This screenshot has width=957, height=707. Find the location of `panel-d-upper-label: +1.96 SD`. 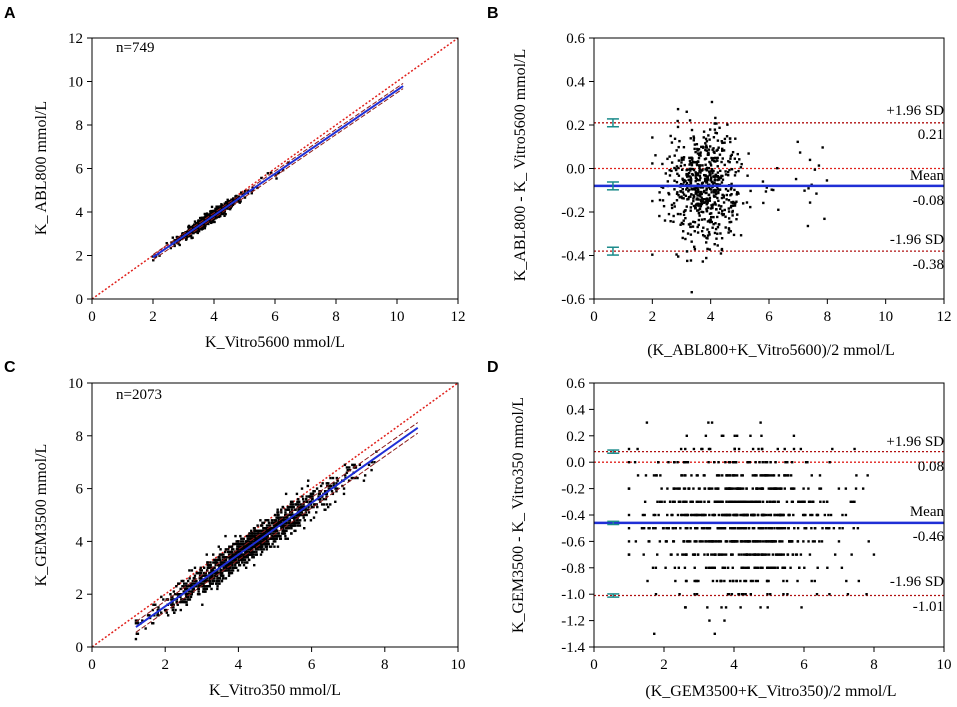

panel-d-upper-label: +1.96 SD is located at coordinates (915, 442).